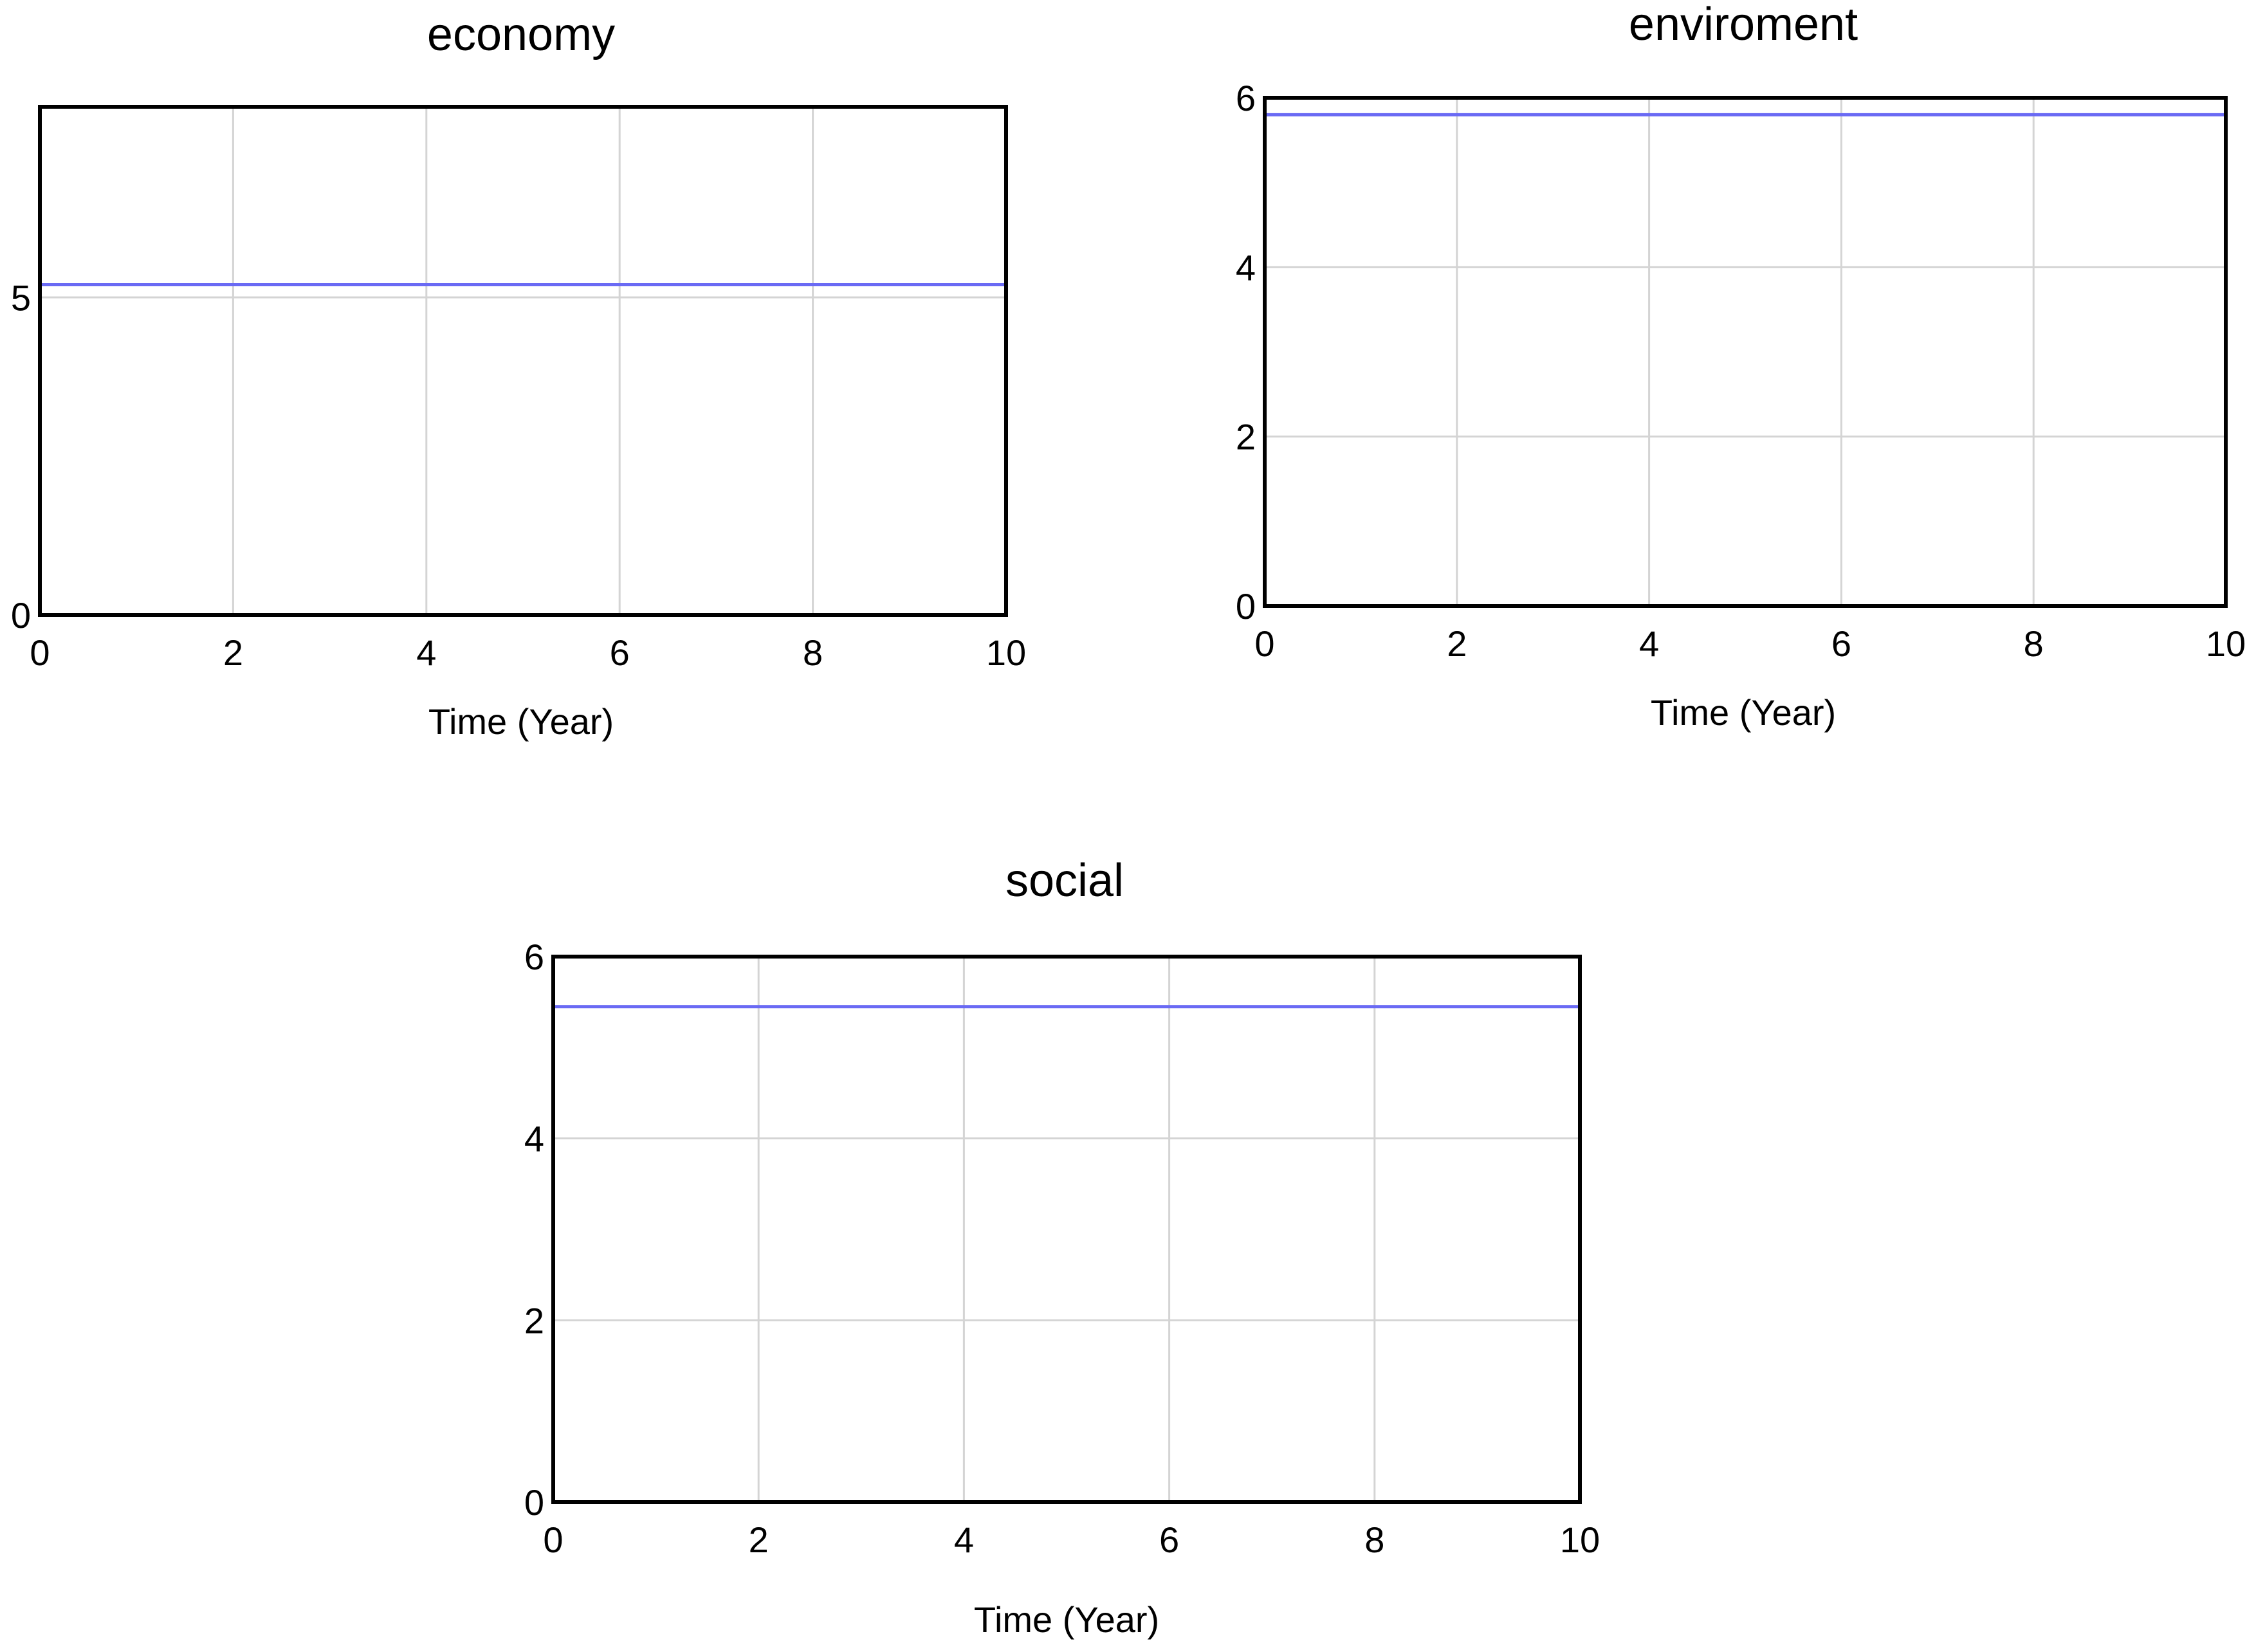 This screenshot has width=2256, height=1652. Describe the element at coordinates (1743, 25) in the screenshot. I see `chart-title: enviroment` at that location.